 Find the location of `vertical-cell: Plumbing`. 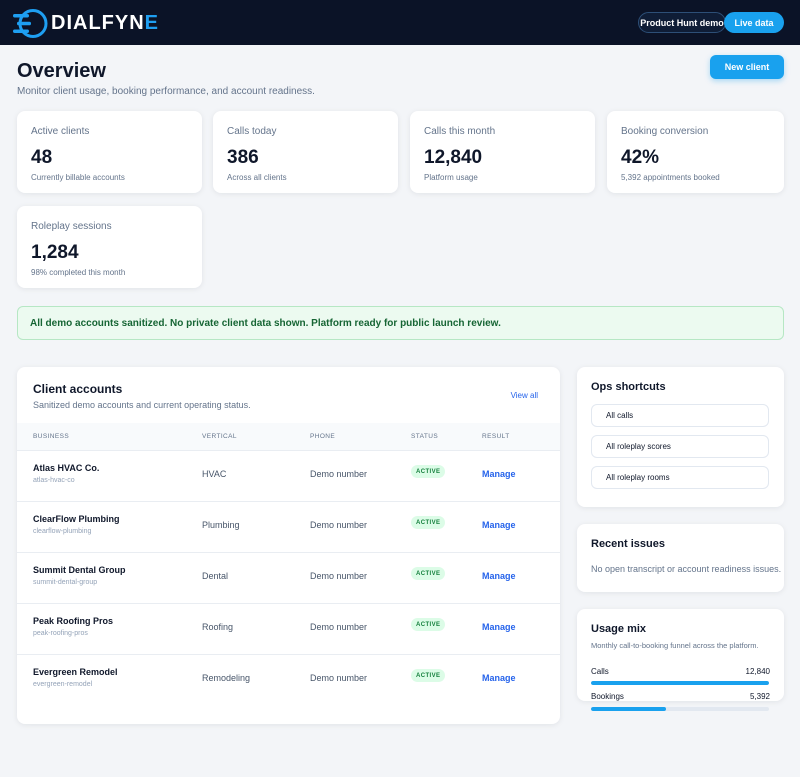

vertical-cell: Plumbing is located at coordinates (221, 525).